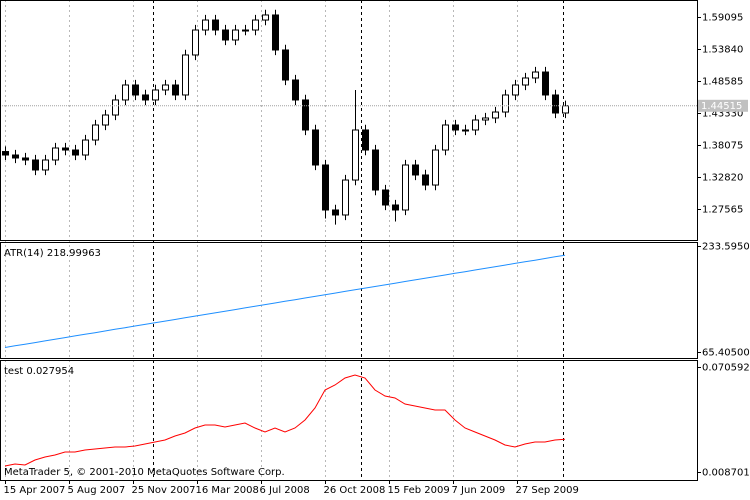 The image size is (750, 500). Describe the element at coordinates (227, 490) in the screenshot. I see `x-tick-label: 16 Mar 2008` at that location.